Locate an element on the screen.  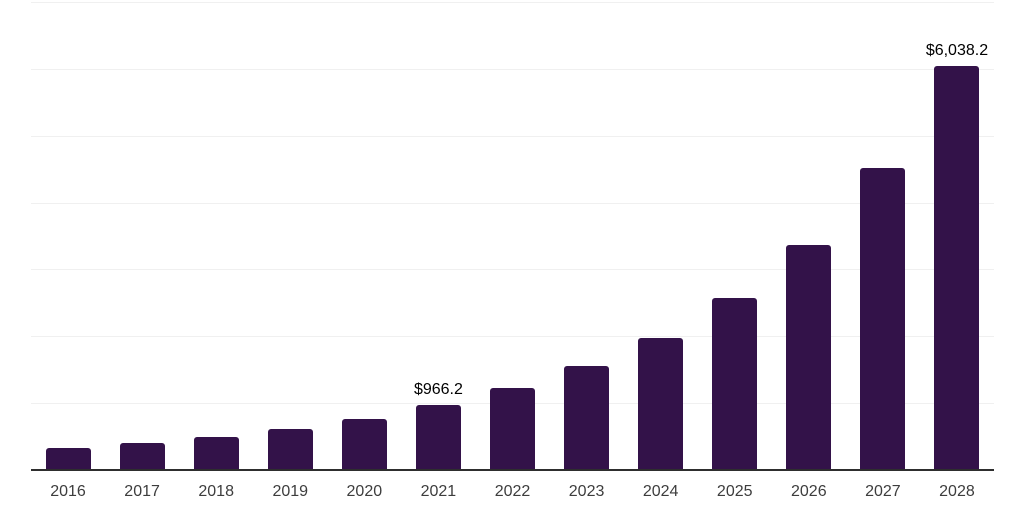
x-tick-label: 2027 is located at coordinates (883, 491).